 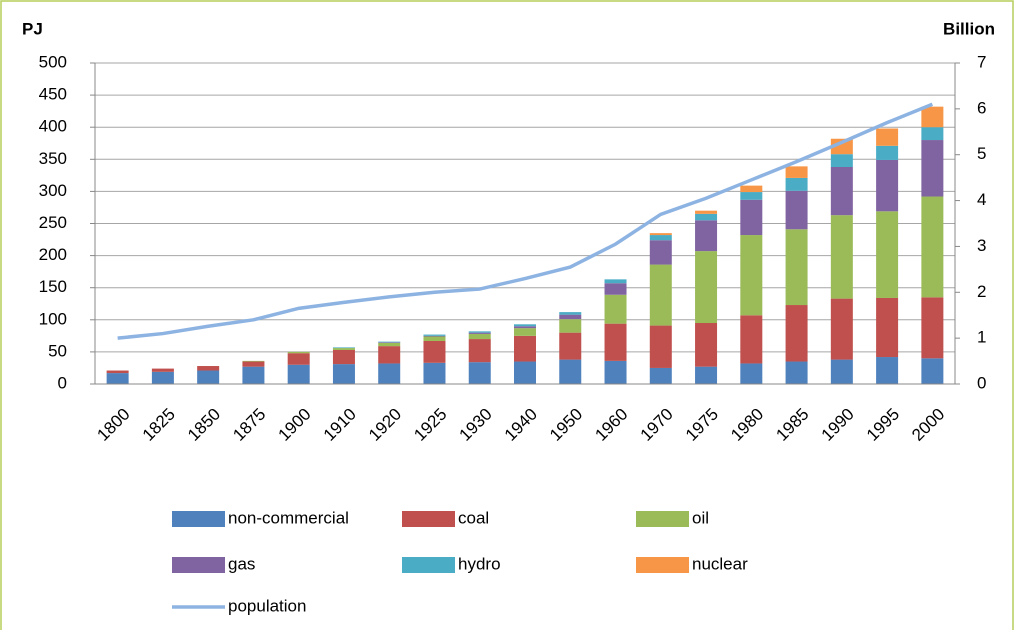 What do you see at coordinates (53, 158) in the screenshot?
I see `y-tick-label: 350` at bounding box center [53, 158].